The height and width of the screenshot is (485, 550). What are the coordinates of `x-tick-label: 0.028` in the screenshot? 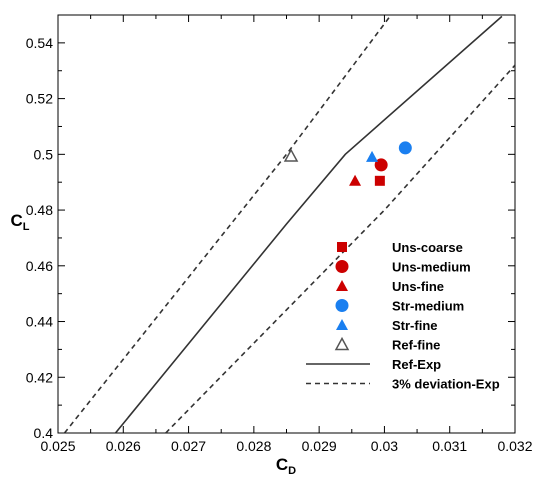 It's located at (253, 446).